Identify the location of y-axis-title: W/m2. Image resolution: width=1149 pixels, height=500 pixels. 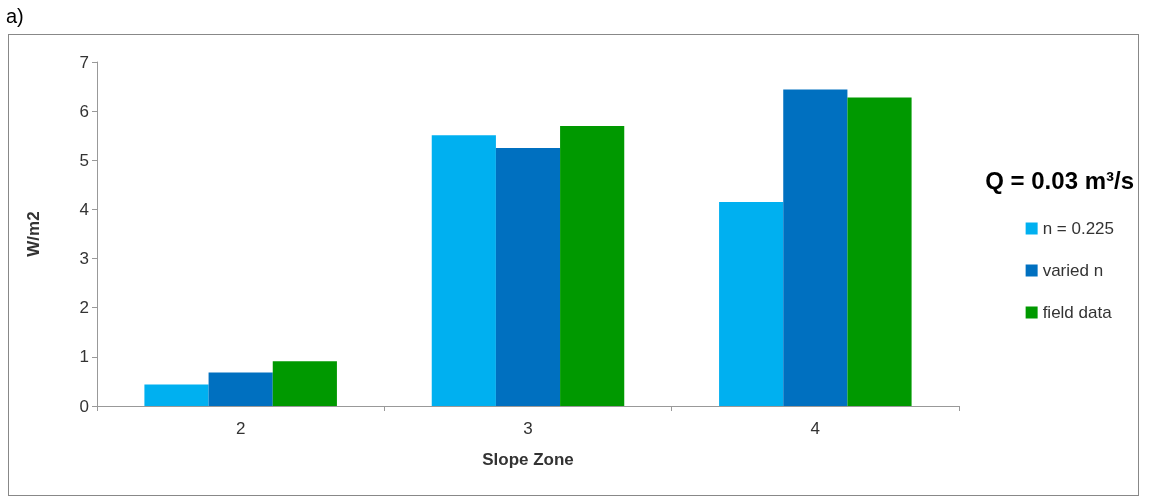
(33, 234).